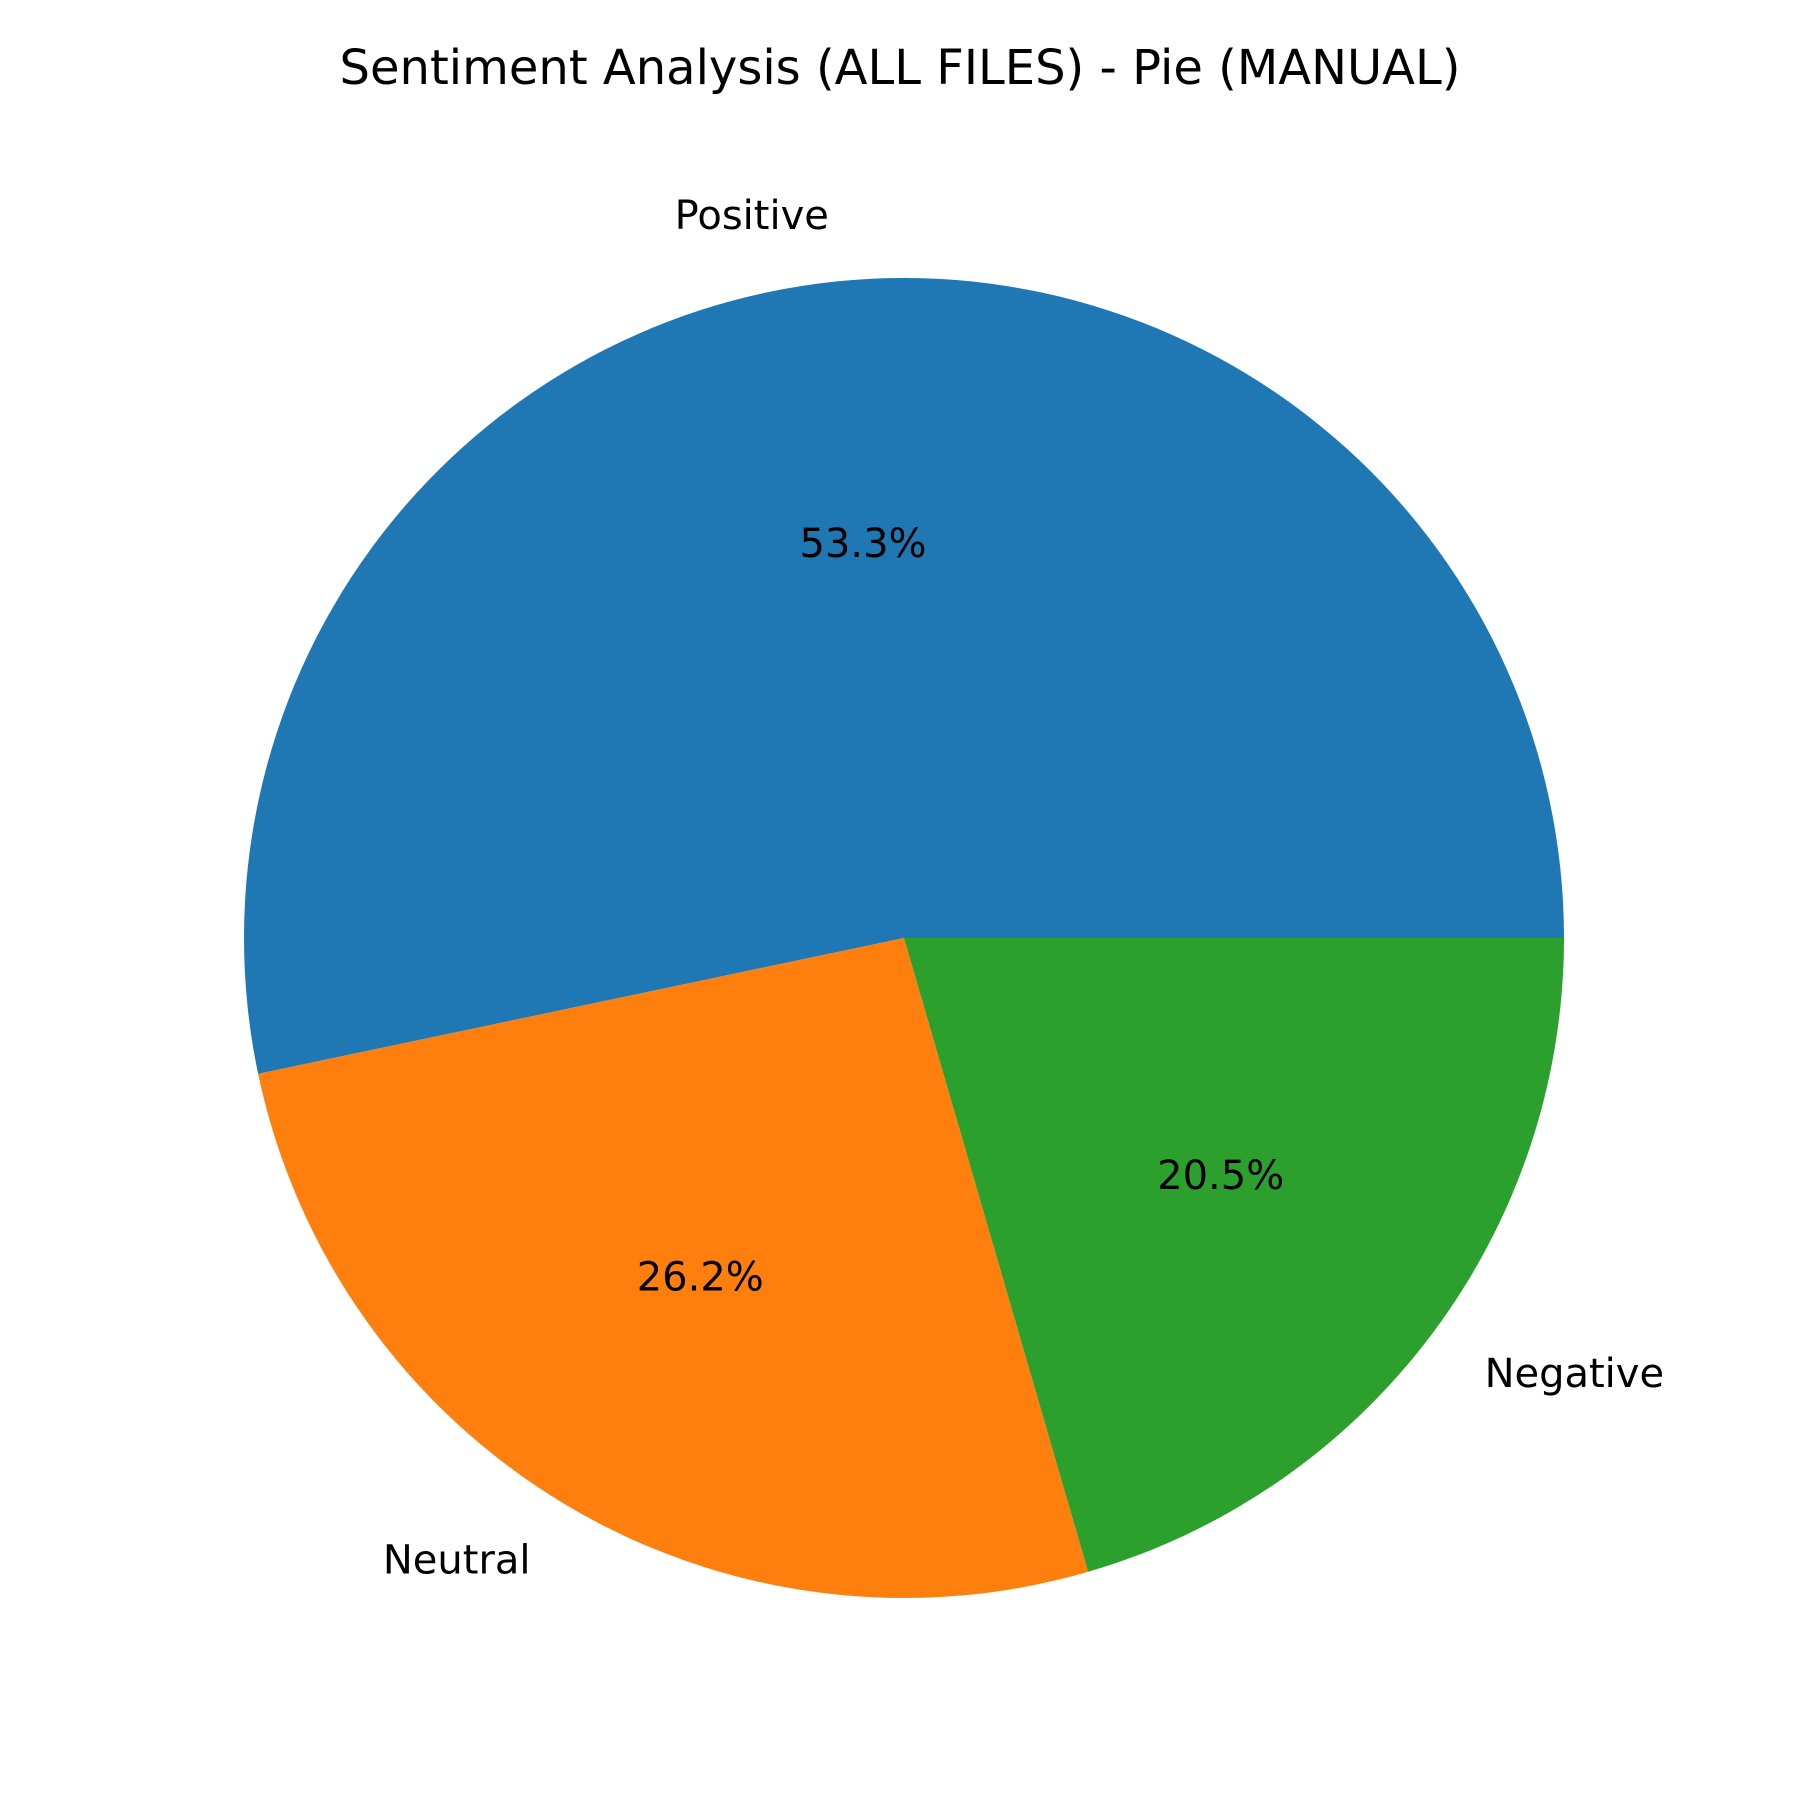  What do you see at coordinates (862, 544) in the screenshot?
I see `slice-percent-positive: 53.3%` at bounding box center [862, 544].